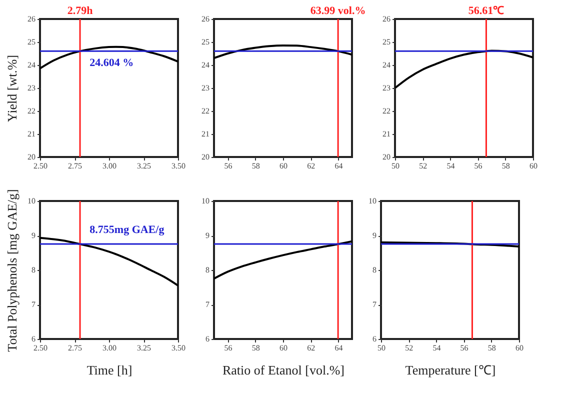 The height and width of the screenshot is (413, 571). What do you see at coordinates (109, 370) in the screenshot?
I see `x-axis-title: Time [h]` at bounding box center [109, 370].